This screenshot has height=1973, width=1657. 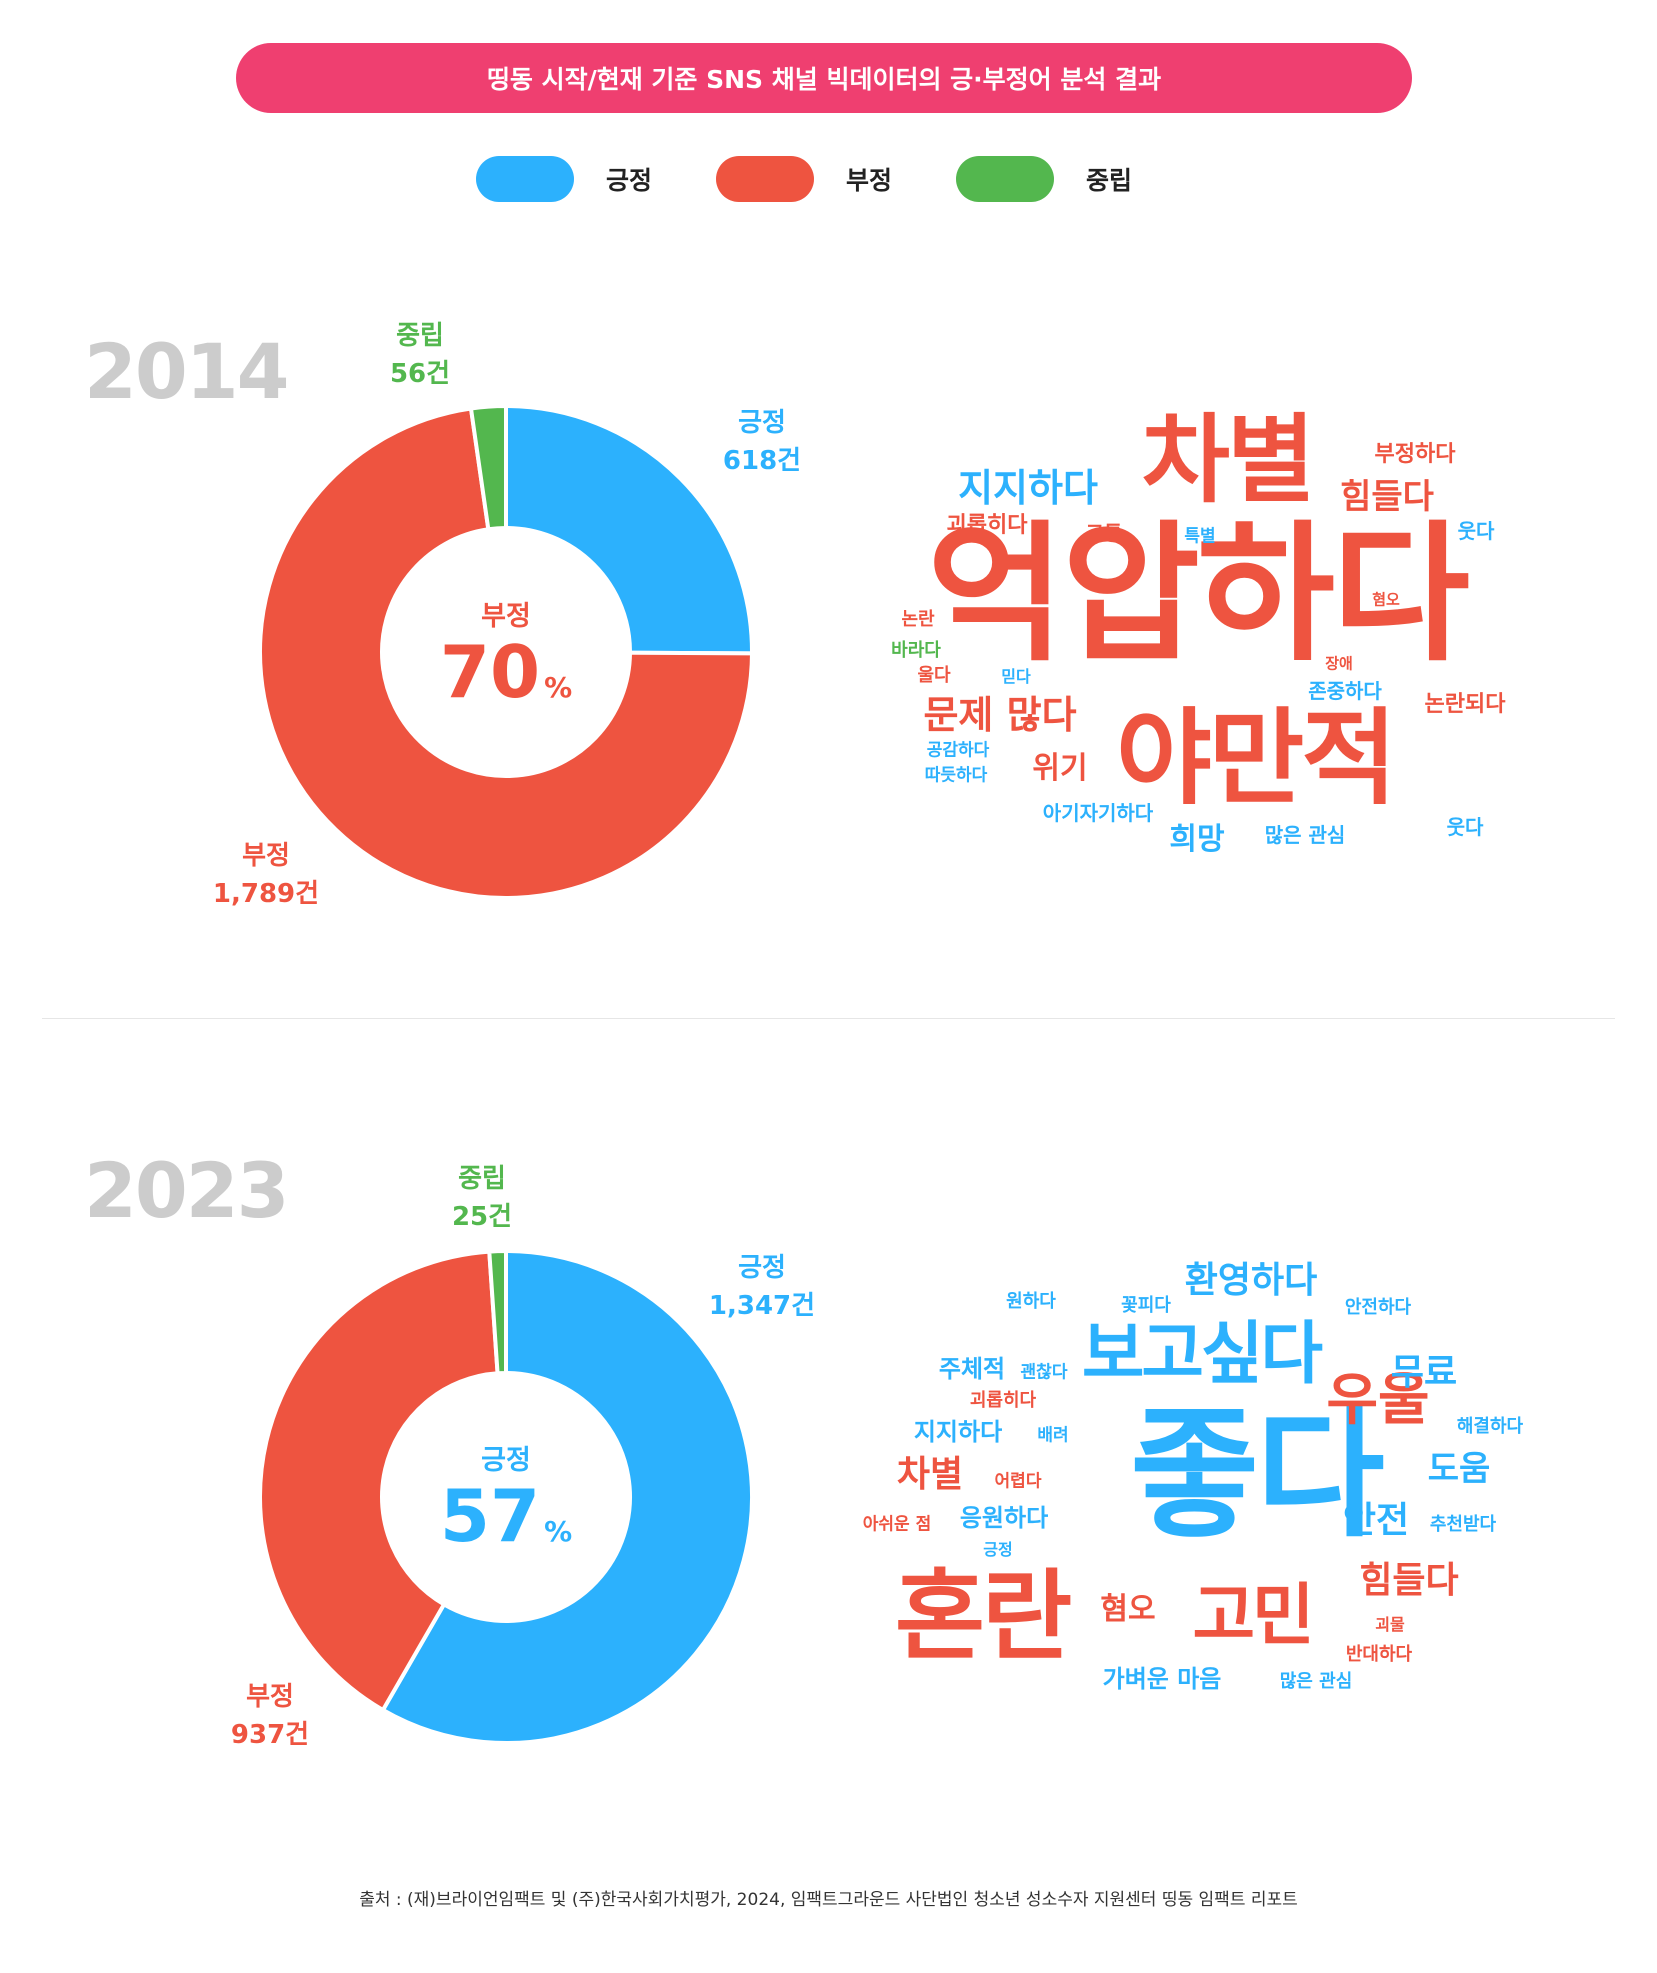 What do you see at coordinates (1028, 488) in the screenshot?
I see `word-cloud-term-2014: 지지하다` at bounding box center [1028, 488].